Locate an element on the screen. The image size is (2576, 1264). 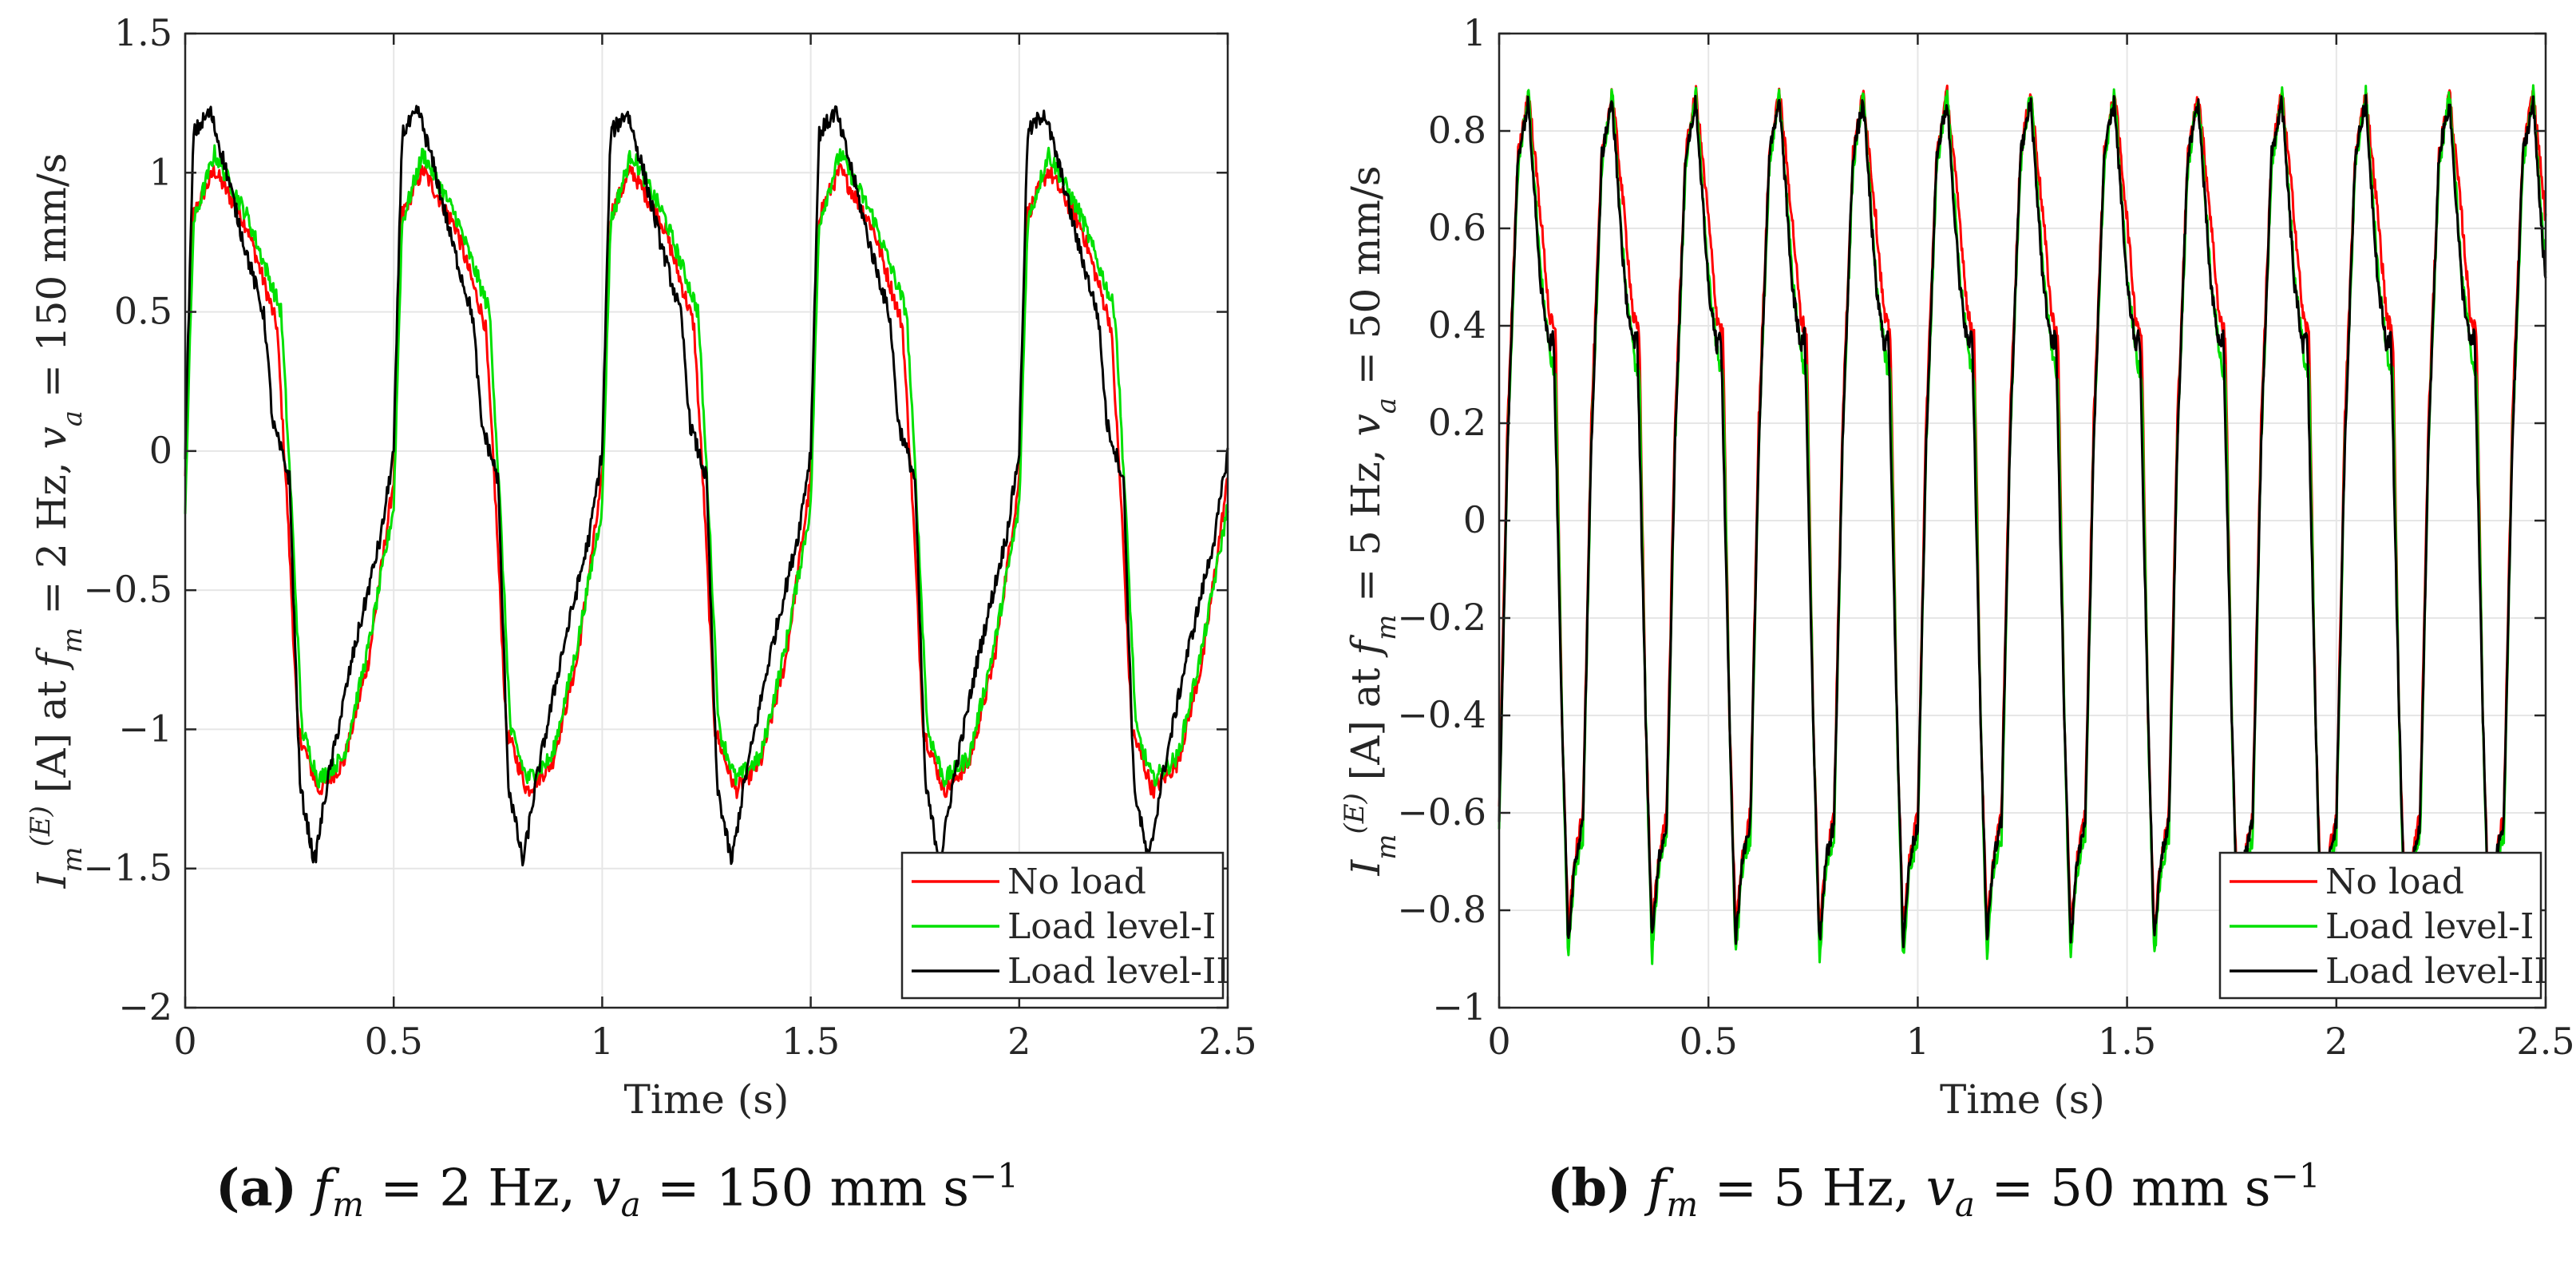
y-tick-label: −0.6 is located at coordinates (1442, 812).